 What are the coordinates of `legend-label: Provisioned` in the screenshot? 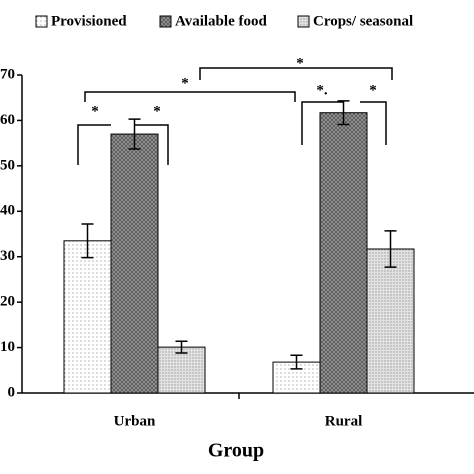 It's located at (89, 21).